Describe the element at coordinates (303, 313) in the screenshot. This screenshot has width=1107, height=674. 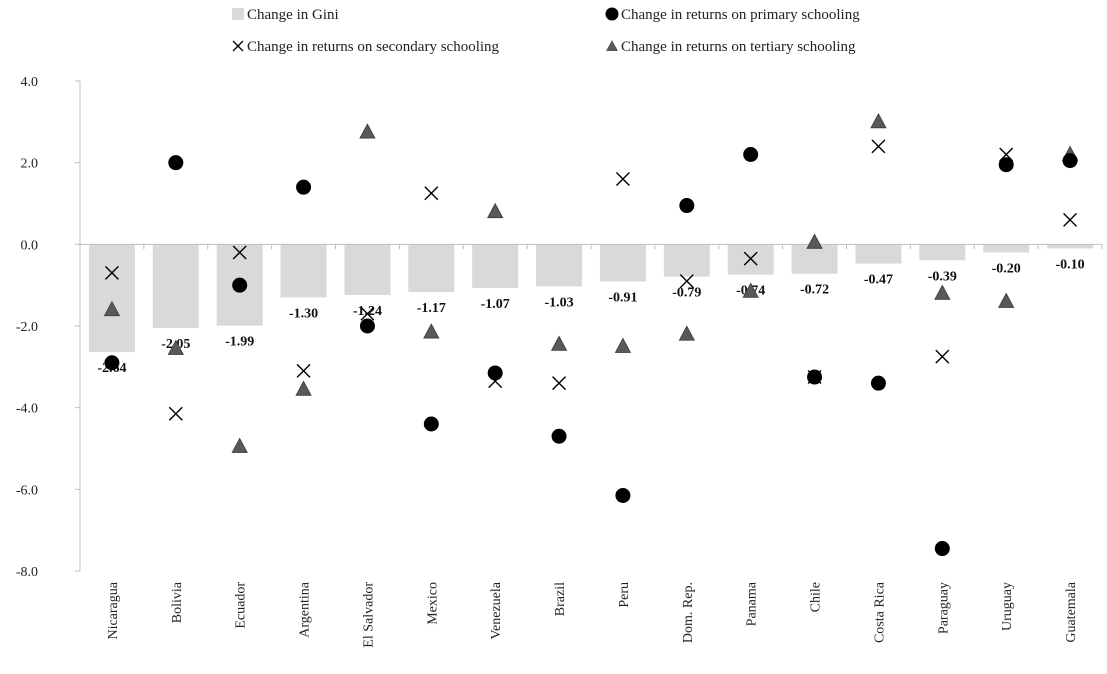
I see `gini-value-label: -1.30` at that location.